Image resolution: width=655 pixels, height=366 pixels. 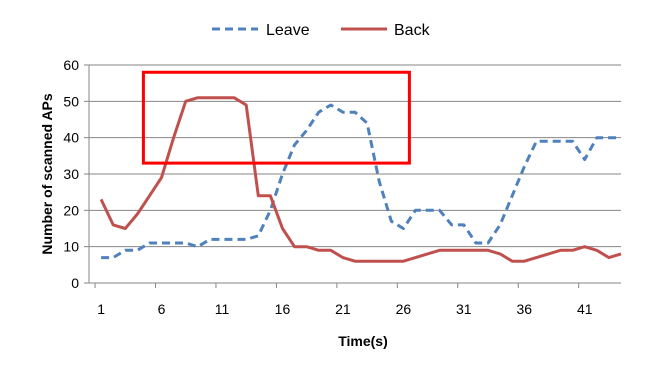 What do you see at coordinates (288, 30) in the screenshot?
I see `legend-label-leave: Leave` at bounding box center [288, 30].